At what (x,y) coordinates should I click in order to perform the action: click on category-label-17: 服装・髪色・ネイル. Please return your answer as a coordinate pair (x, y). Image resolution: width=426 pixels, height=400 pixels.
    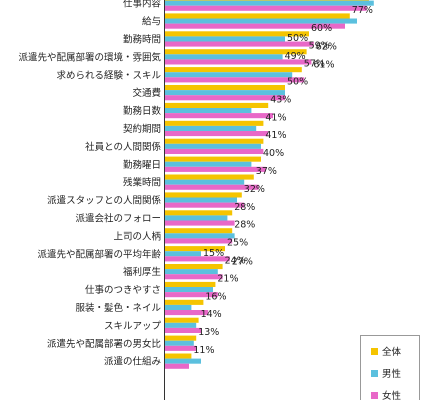
    Looking at the image, I should click on (118, 308).